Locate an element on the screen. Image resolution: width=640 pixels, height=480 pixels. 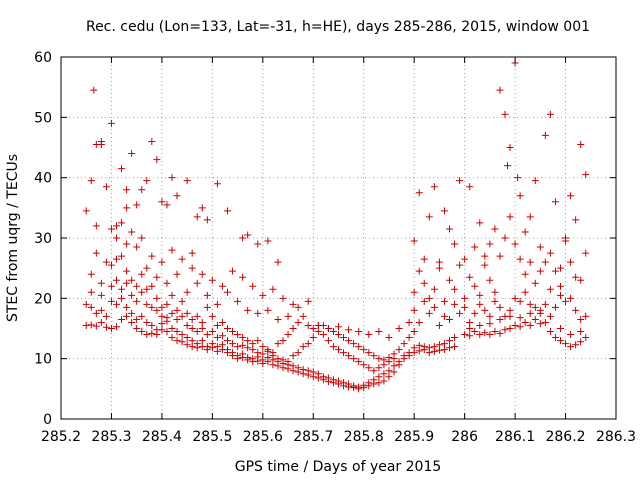
y-tick-label: 0 is located at coordinates (47, 420).